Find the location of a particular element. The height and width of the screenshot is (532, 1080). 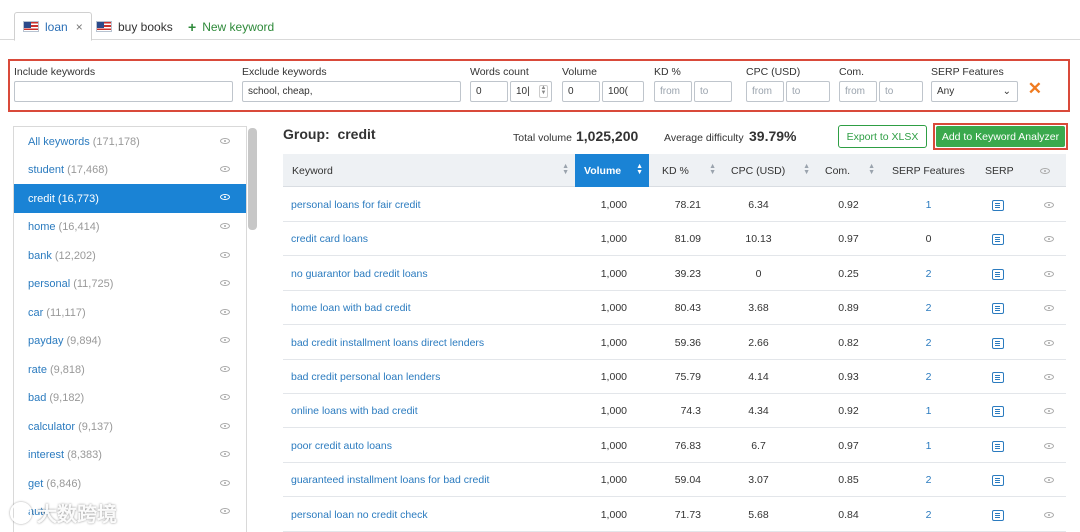

com-from-input: from is located at coordinates (858, 91).